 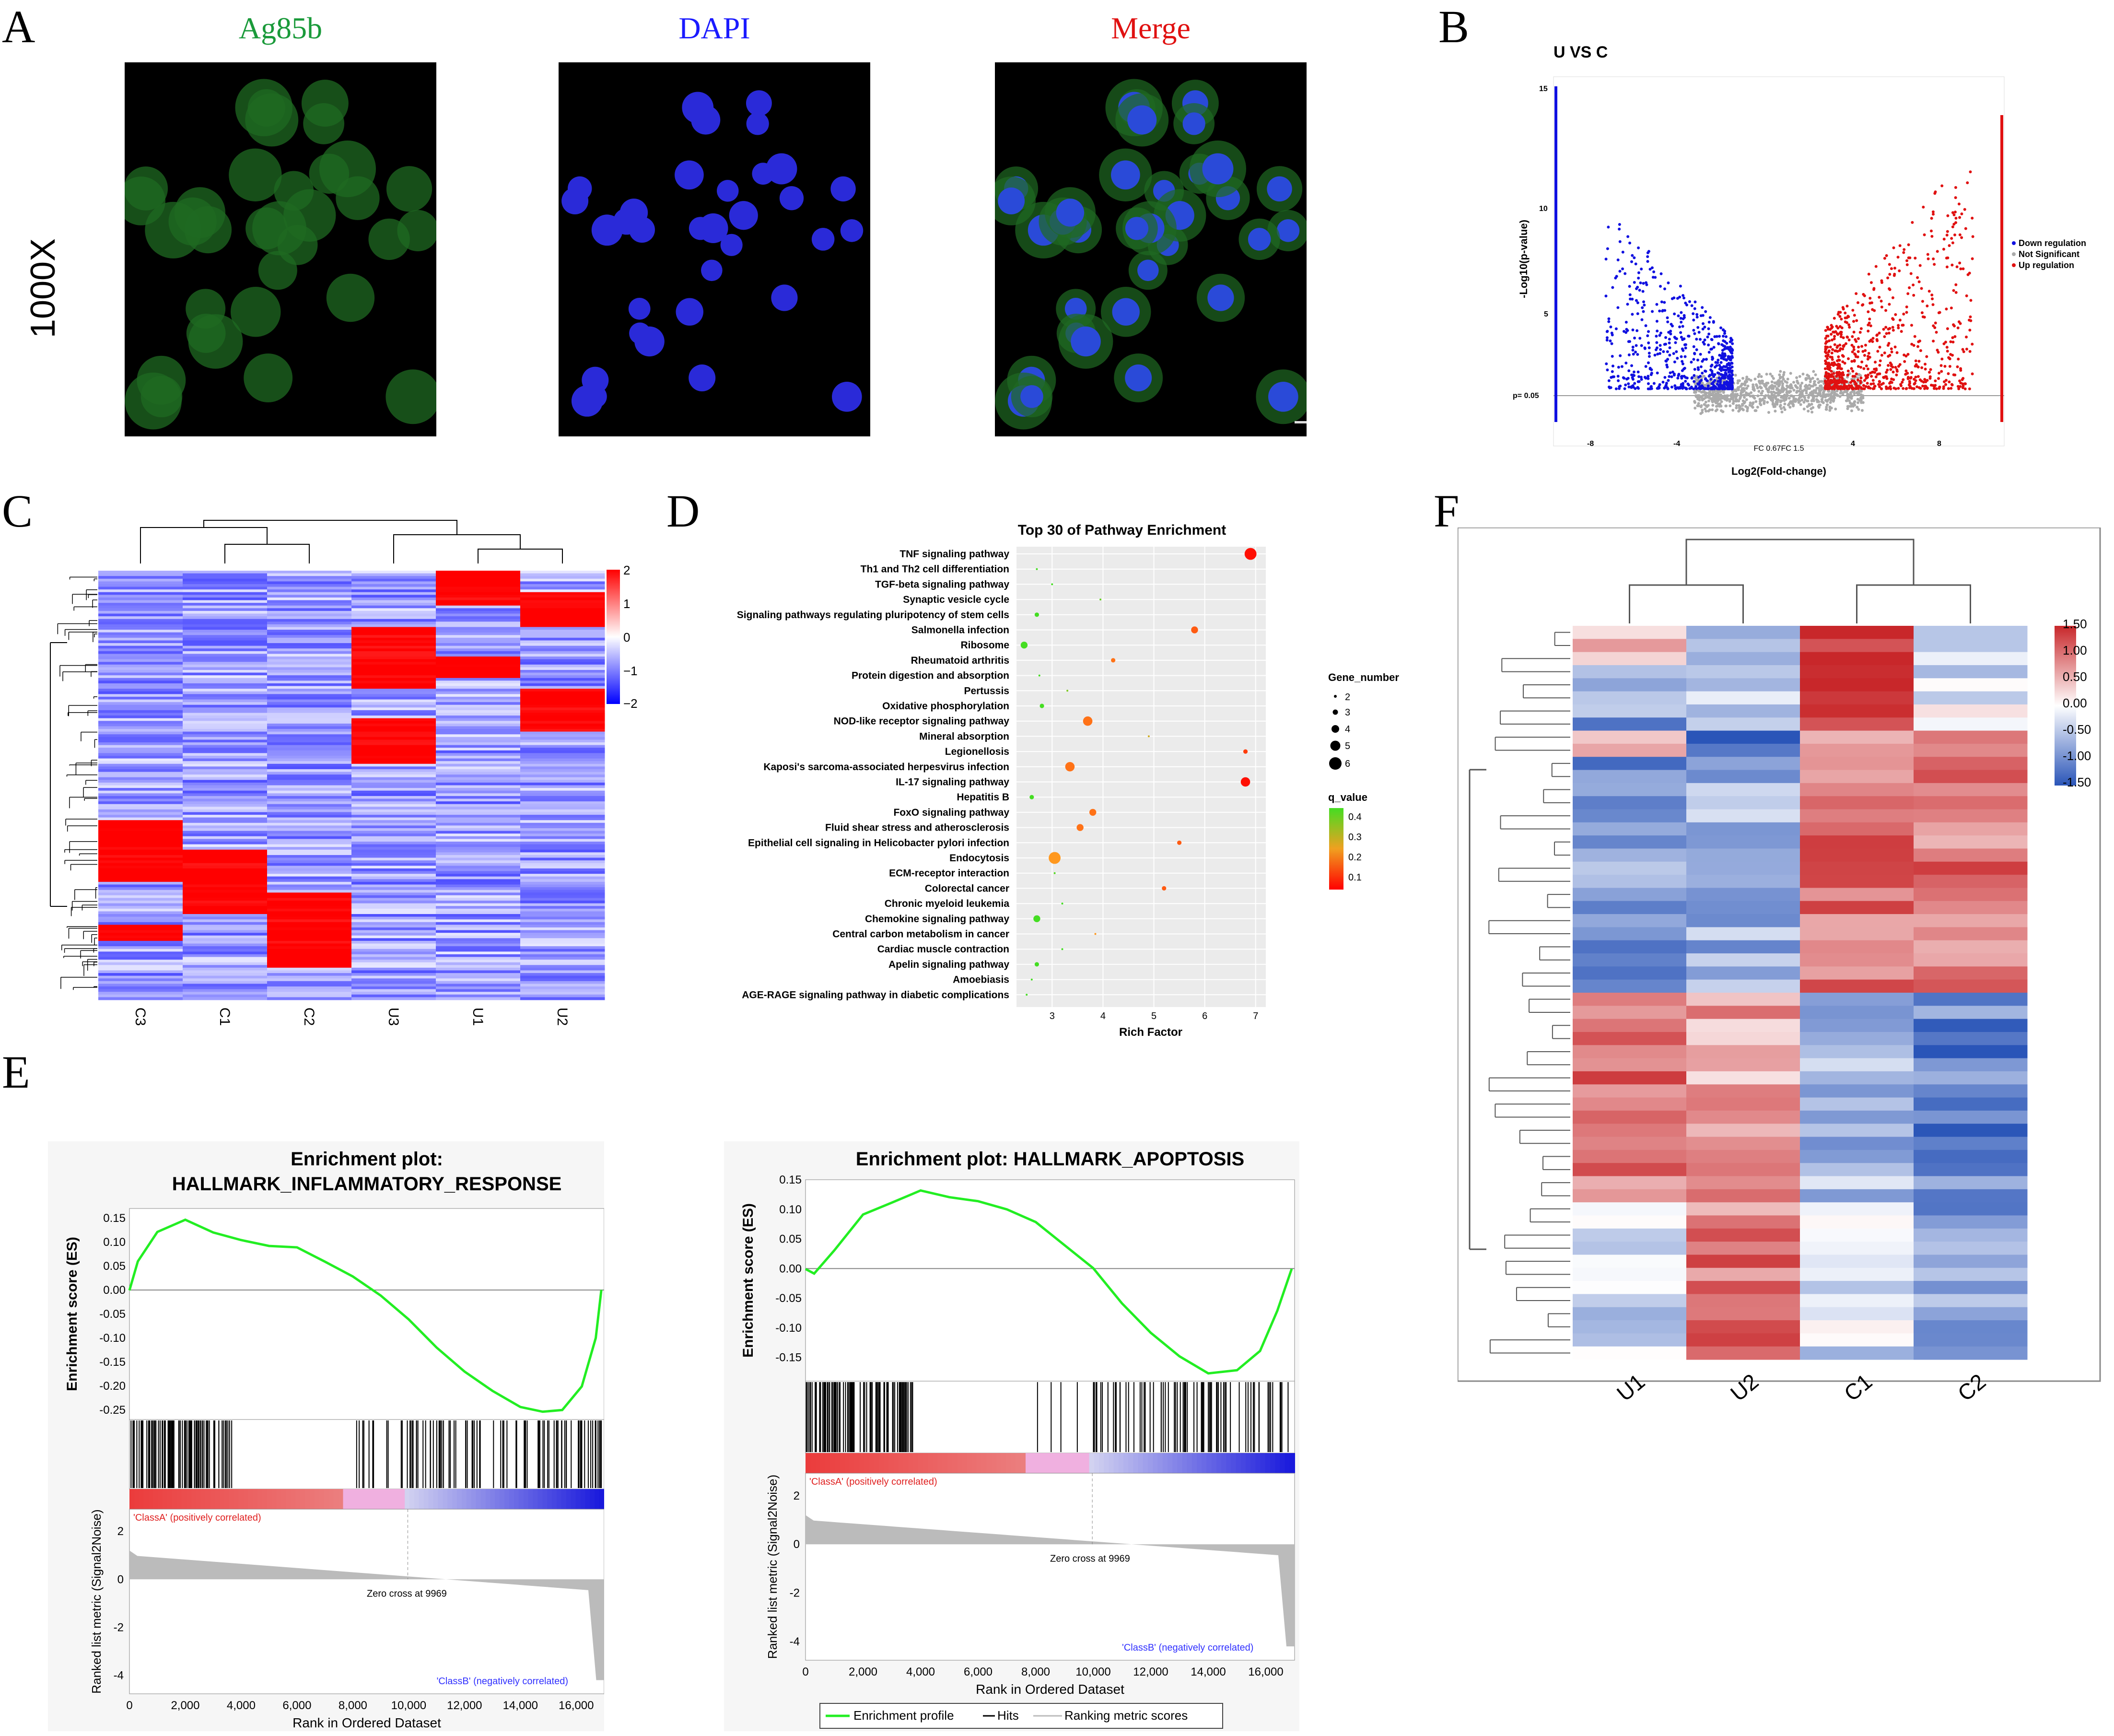 What do you see at coordinates (408, 1705) in the screenshot?
I see `x-tick: 10,000` at bounding box center [408, 1705].